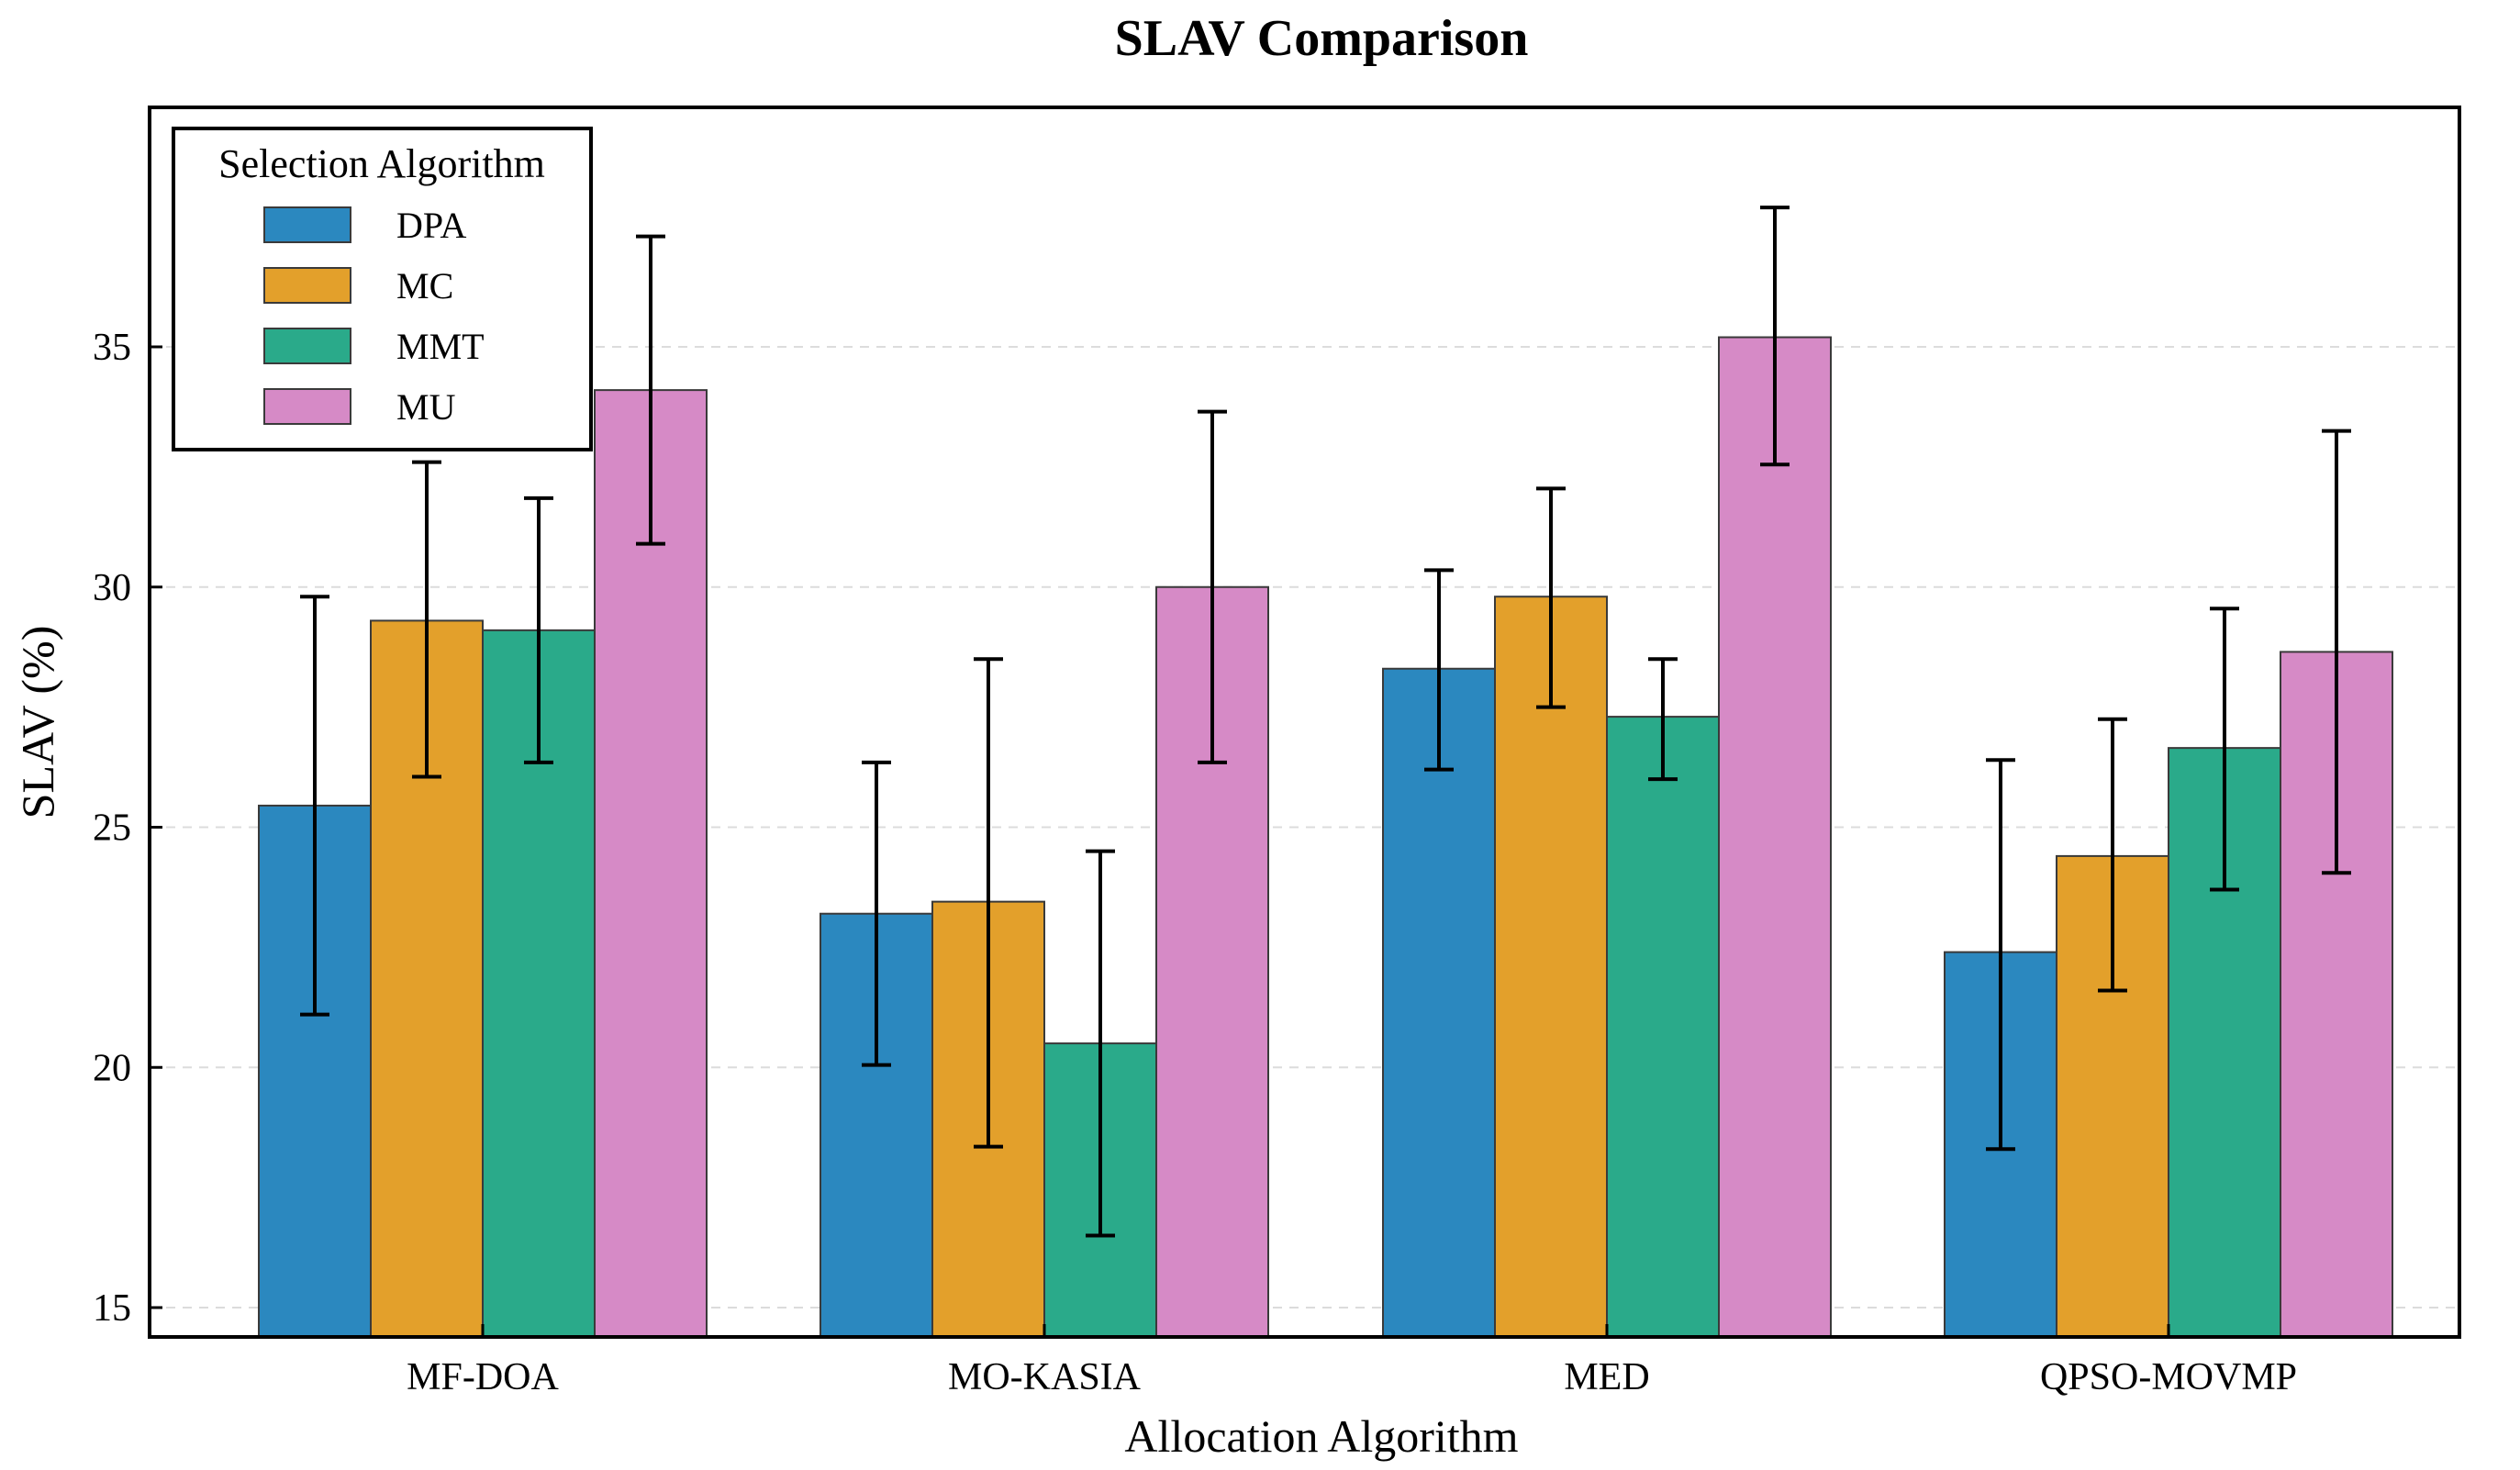 Image resolution: width=2520 pixels, height=1470 pixels. Describe the element at coordinates (538, 630) in the screenshot. I see `error-bar-mmt-mf-doa` at that location.